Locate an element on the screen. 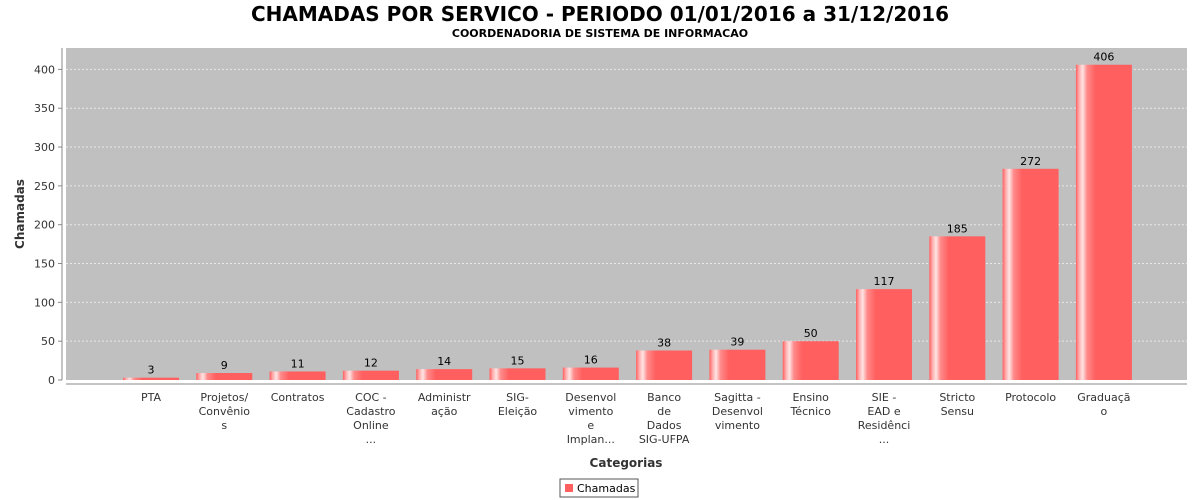 The height and width of the screenshot is (500, 1200). value-label: 3 is located at coordinates (151, 370).